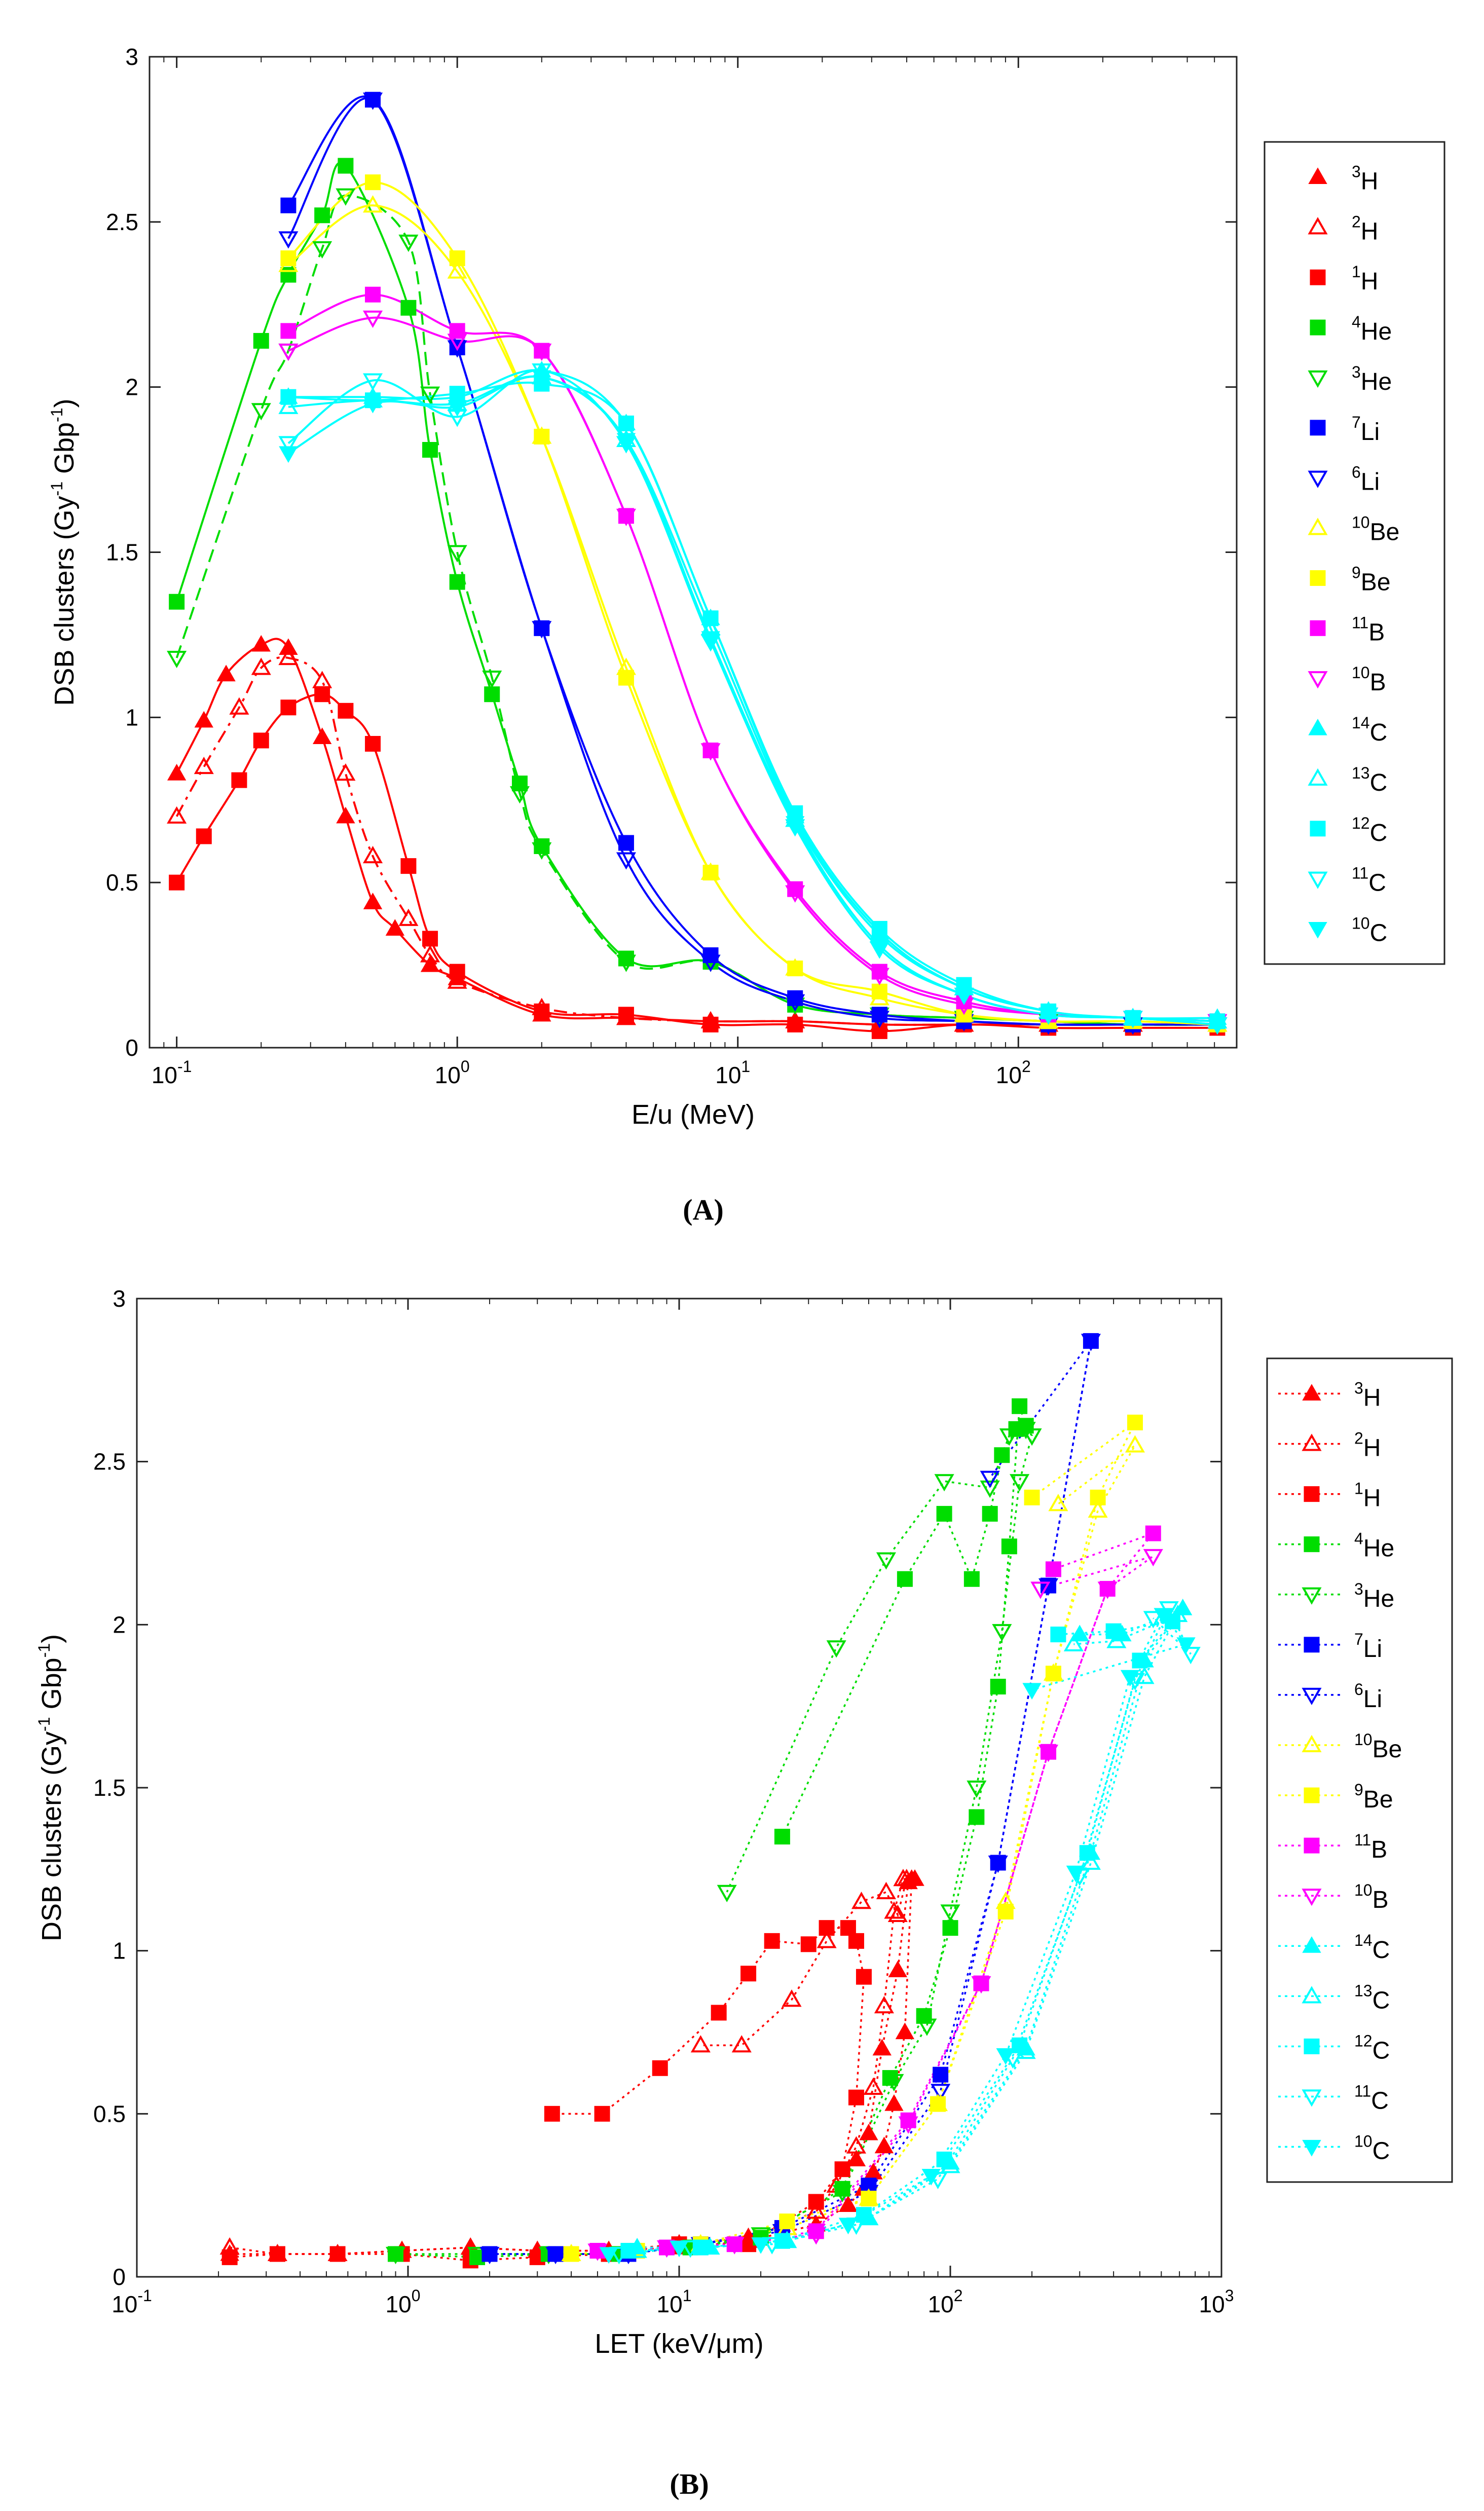 The width and height of the screenshot is (1484, 2511). Describe the element at coordinates (1369, 931) in the screenshot. I see `legend-label: 10C` at that location.